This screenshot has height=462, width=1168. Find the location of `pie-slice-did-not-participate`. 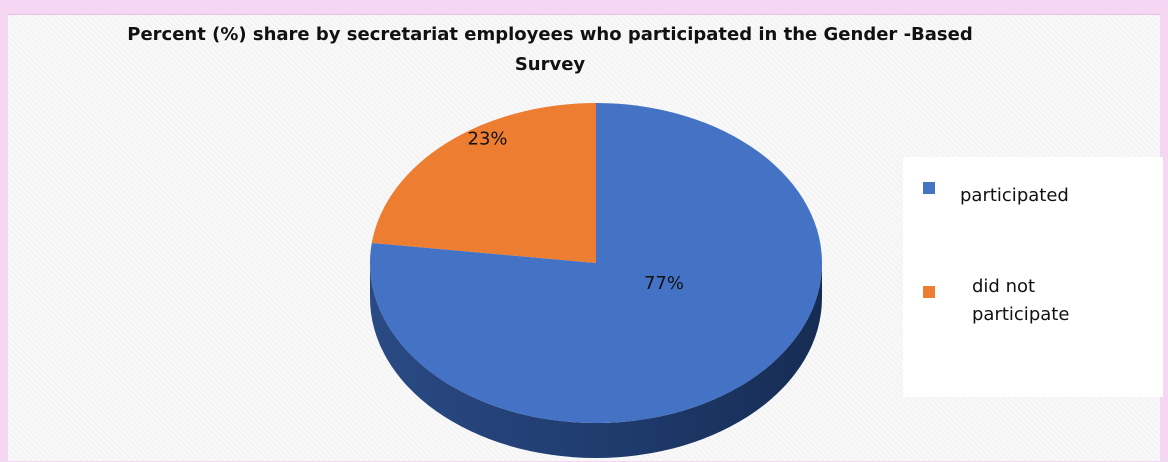

pie-slice-did-not-participate is located at coordinates (483, 183).